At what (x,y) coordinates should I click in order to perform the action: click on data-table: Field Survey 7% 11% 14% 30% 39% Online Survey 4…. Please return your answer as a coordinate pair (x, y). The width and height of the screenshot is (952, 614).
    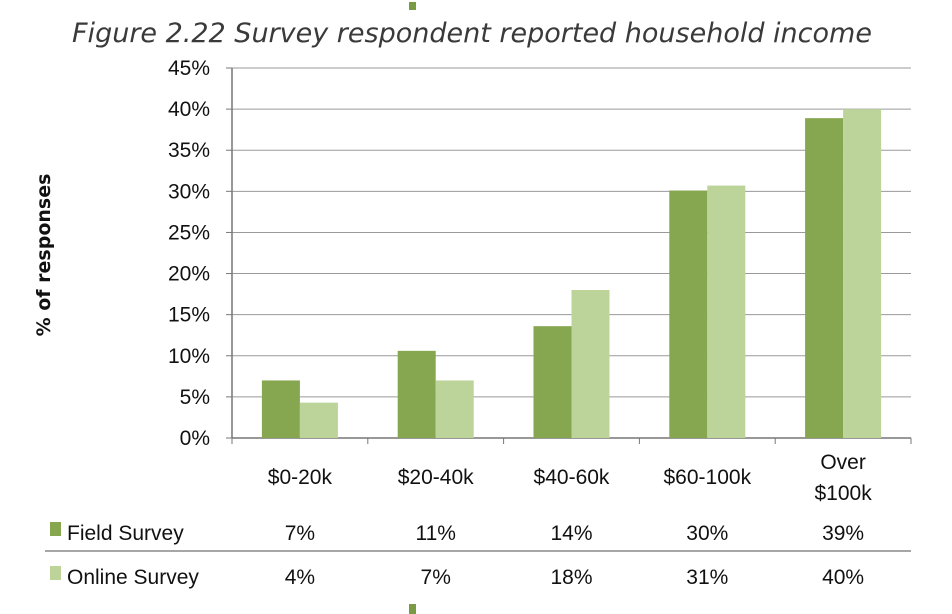
    Looking at the image, I should click on (478, 555).